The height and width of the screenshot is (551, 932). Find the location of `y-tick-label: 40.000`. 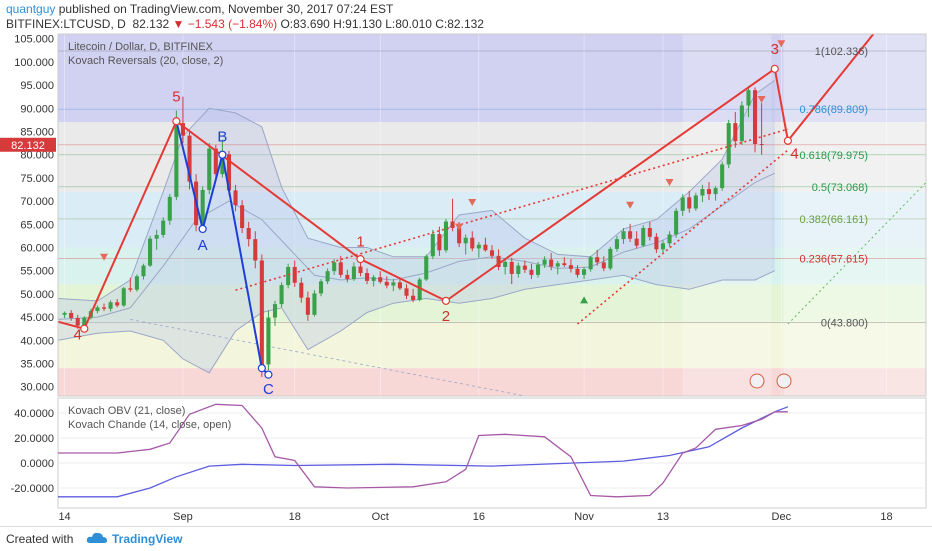

y-tick-label: 40.000 is located at coordinates (37, 341).